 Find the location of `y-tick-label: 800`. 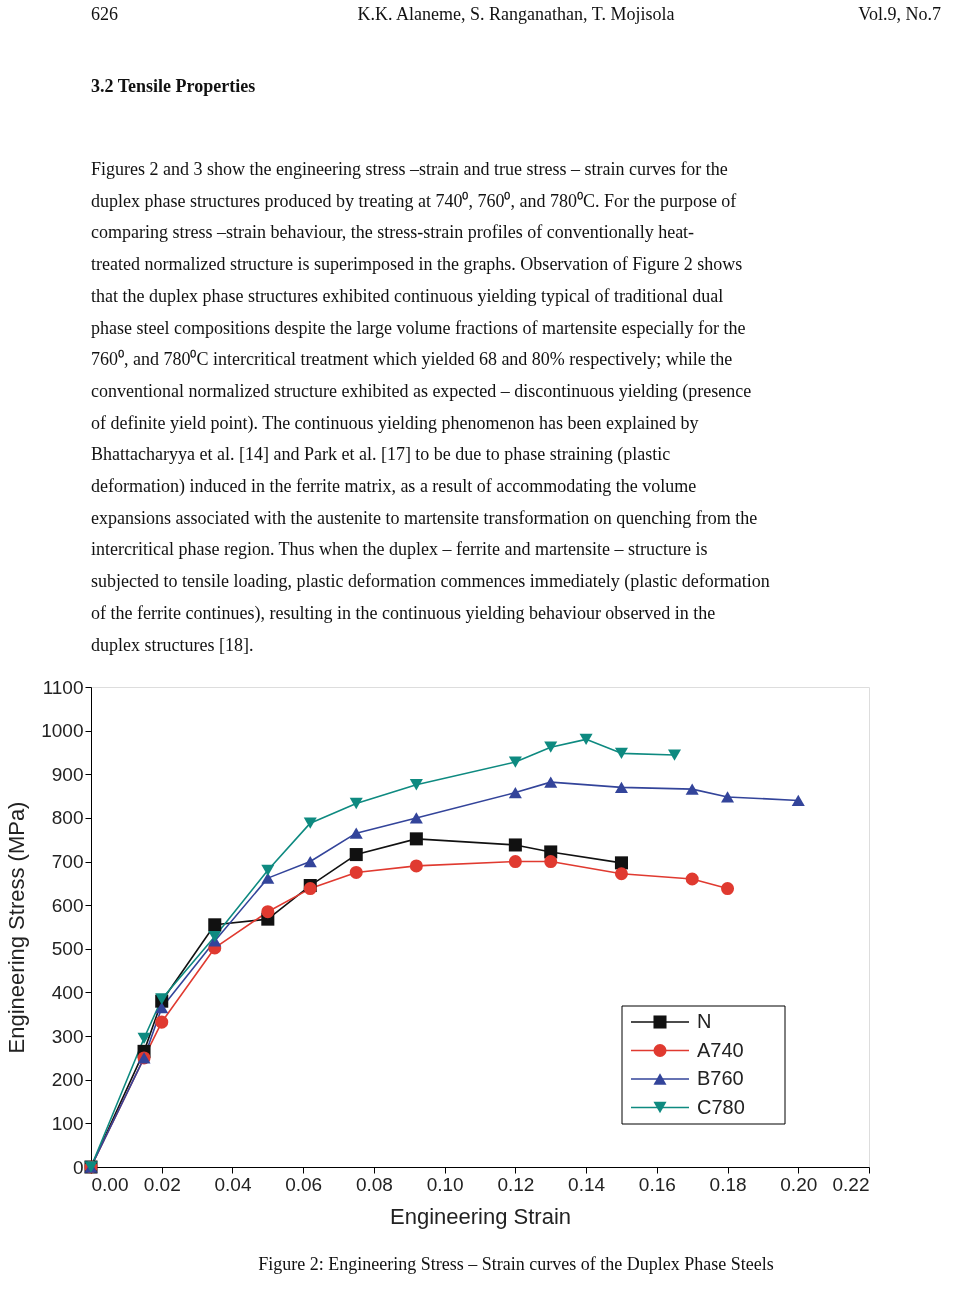

y-tick-label: 800 is located at coordinates (67, 818).